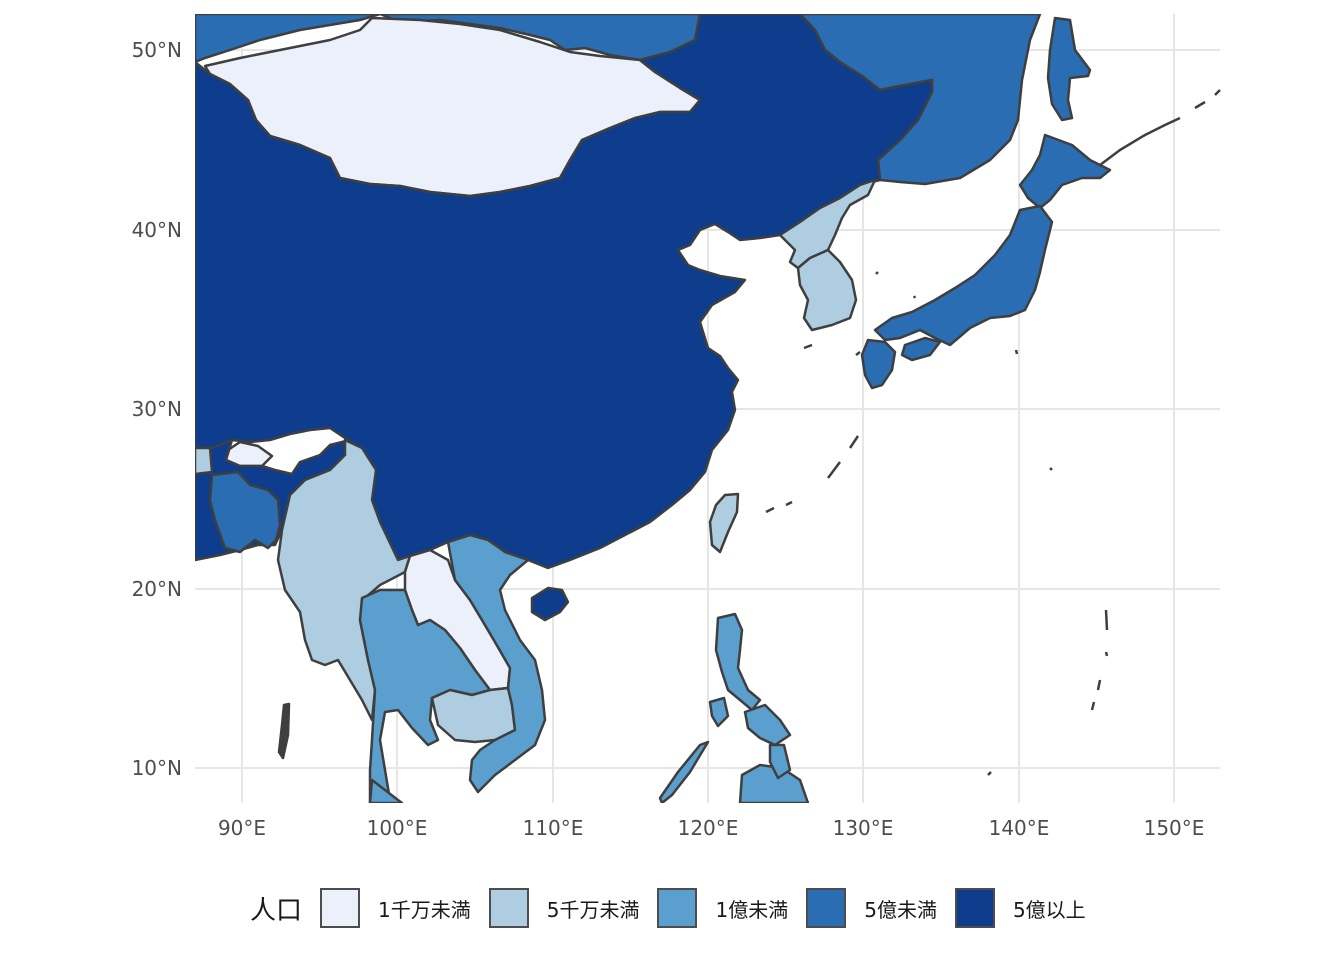  Describe the element at coordinates (1174, 828) in the screenshot. I see `x-tick-label: 150°E` at that location.